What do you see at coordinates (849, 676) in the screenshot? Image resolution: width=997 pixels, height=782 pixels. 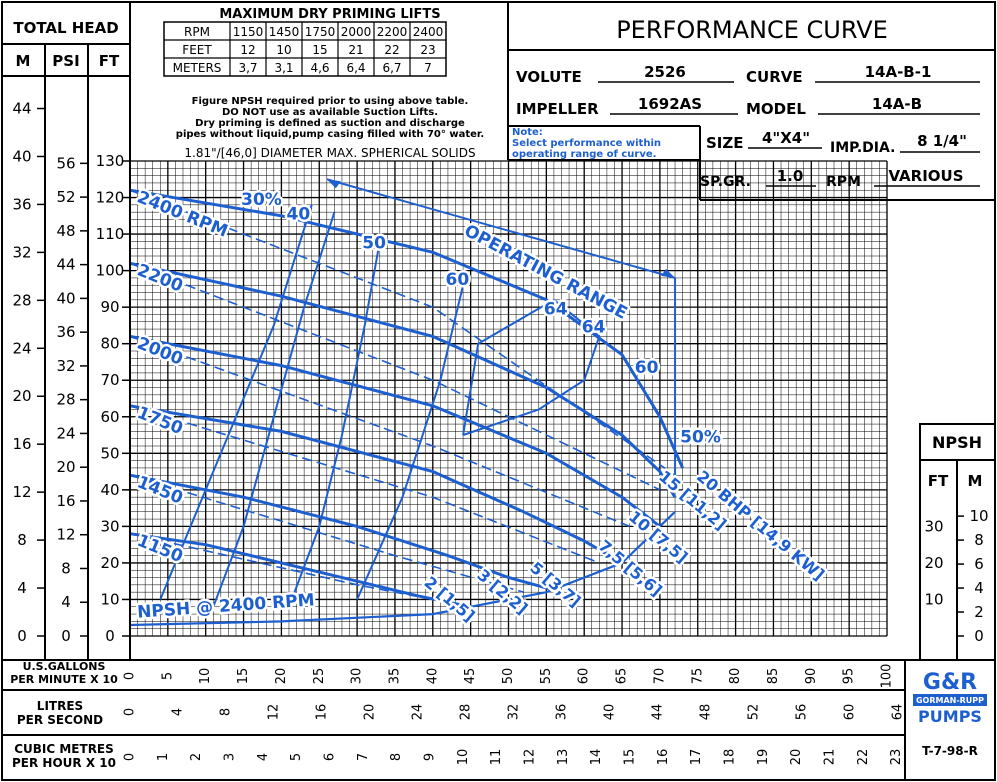 I see `gpm-tick: 95` at bounding box center [849, 676].